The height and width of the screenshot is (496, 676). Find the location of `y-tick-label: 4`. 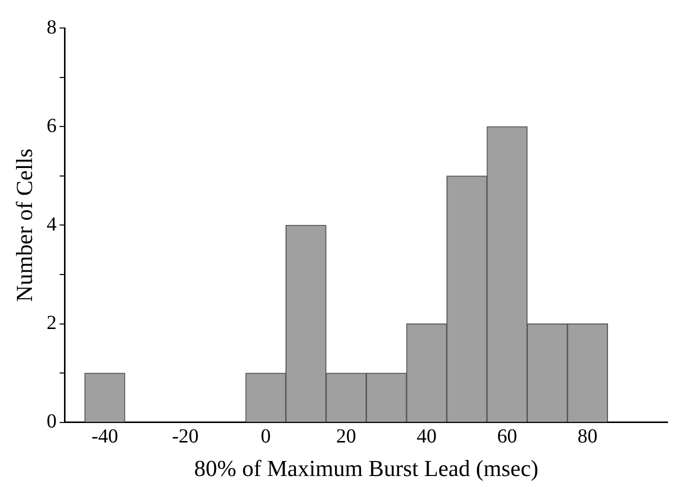

y-tick-label: 4 is located at coordinates (51, 224).